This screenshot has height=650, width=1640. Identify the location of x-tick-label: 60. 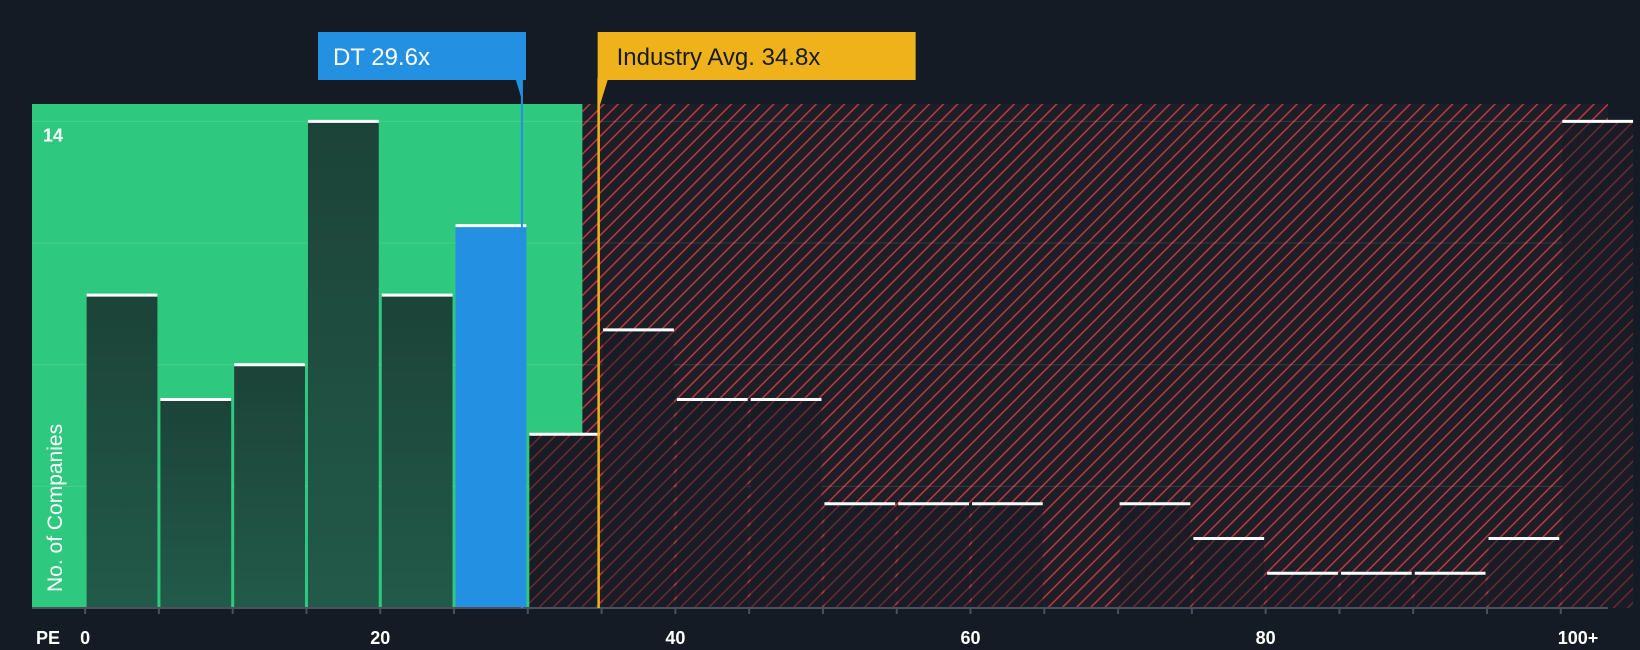
(971, 638).